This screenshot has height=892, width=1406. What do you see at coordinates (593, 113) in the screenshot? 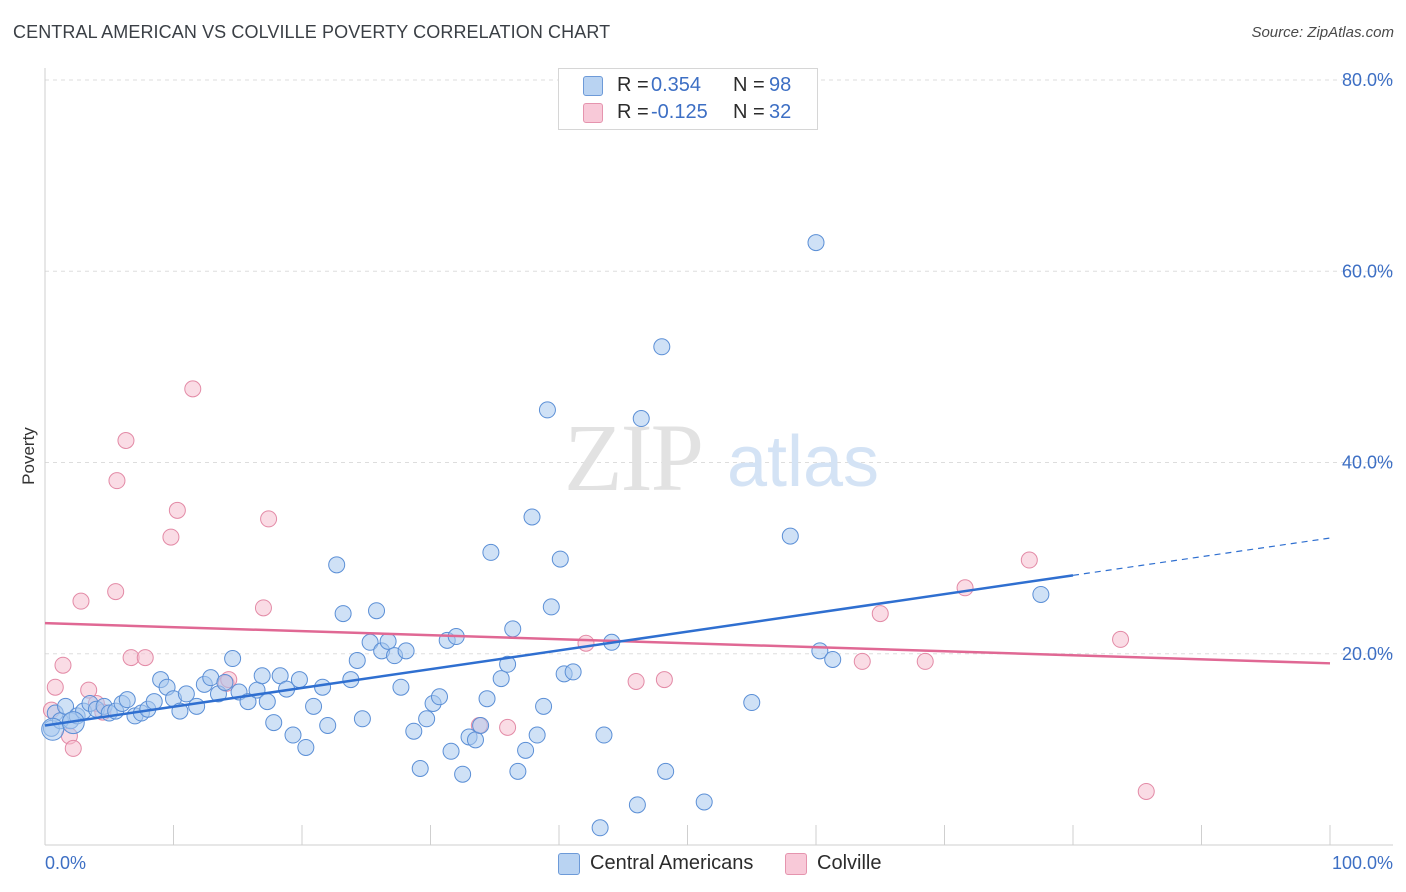
I see `legend-swatch-pink` at bounding box center [593, 113].